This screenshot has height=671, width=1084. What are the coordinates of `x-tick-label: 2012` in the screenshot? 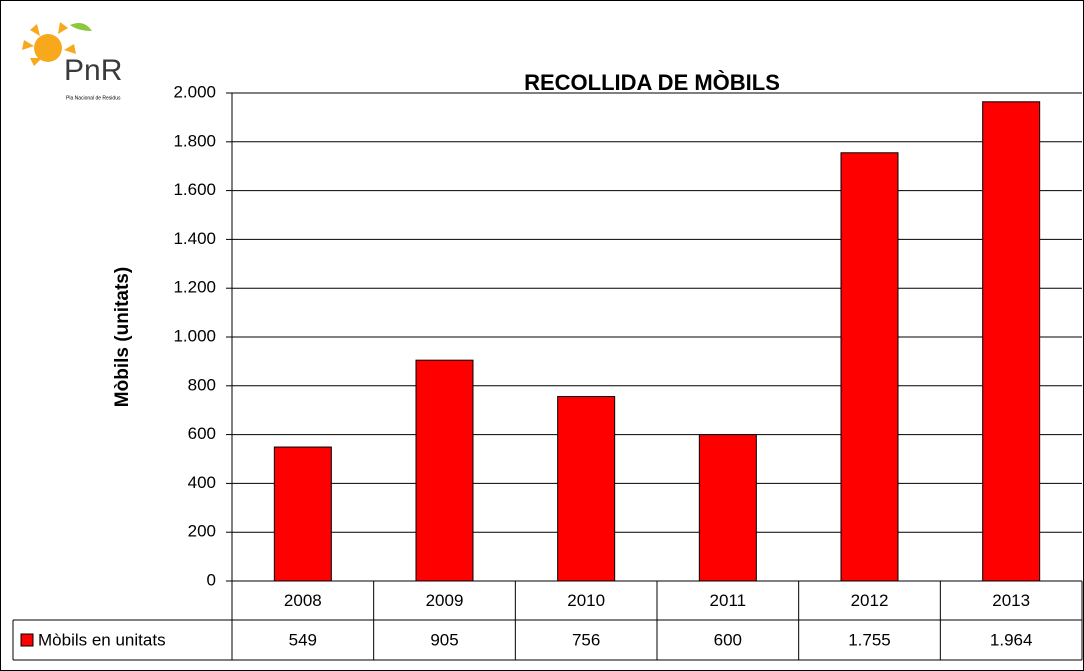 It's located at (870, 600).